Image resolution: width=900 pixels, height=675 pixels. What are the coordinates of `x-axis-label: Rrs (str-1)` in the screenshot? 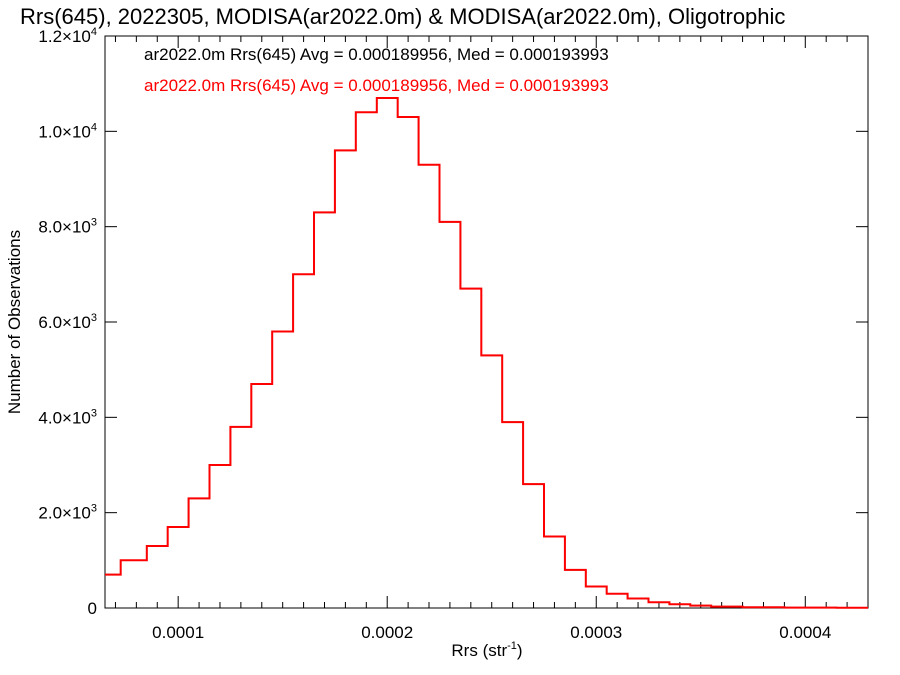 It's located at (486, 650).